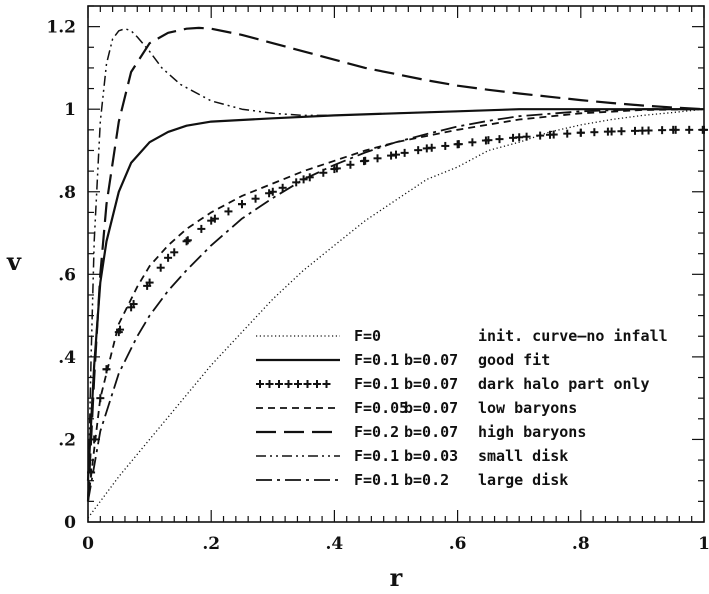 This screenshot has width=709, height=594. What do you see at coordinates (431, 456) in the screenshot?
I see `legend-label-b: b=0.03` at bounding box center [431, 456].